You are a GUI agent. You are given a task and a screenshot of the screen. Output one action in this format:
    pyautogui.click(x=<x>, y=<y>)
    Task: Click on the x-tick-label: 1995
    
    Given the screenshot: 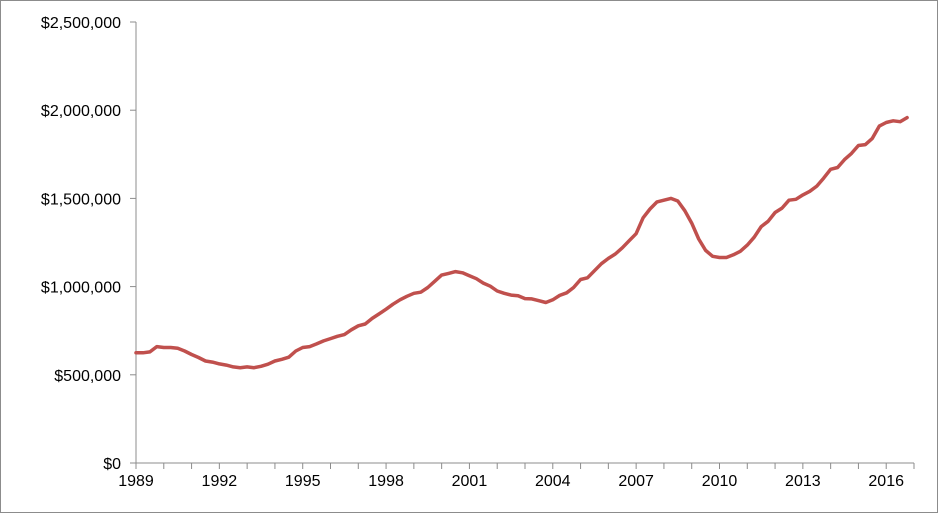 What is the action you would take?
    pyautogui.click(x=303, y=481)
    